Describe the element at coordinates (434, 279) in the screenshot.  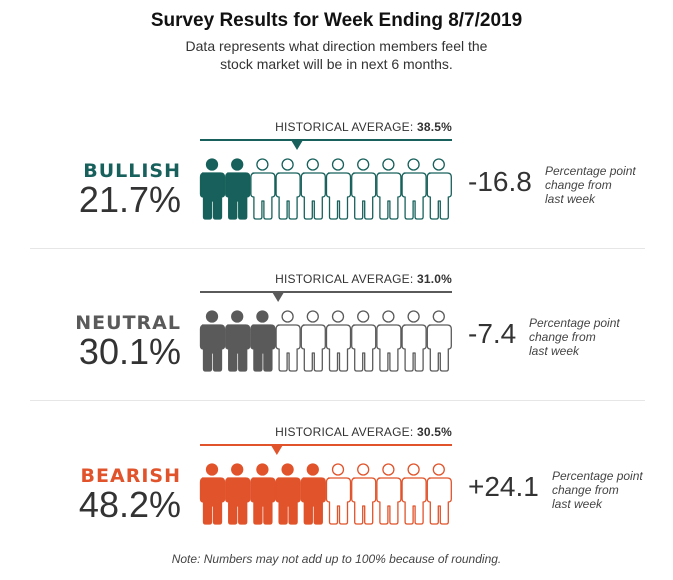
I see `historical-average-value: 31.0%` at that location.